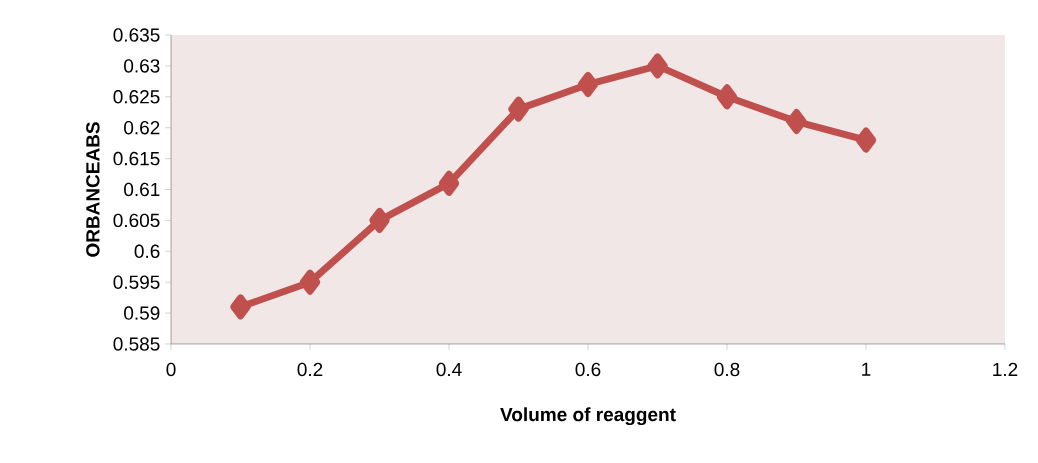 The height and width of the screenshot is (463, 1038). Describe the element at coordinates (142, 313) in the screenshot. I see `y-tick-label: 0.59` at that location.